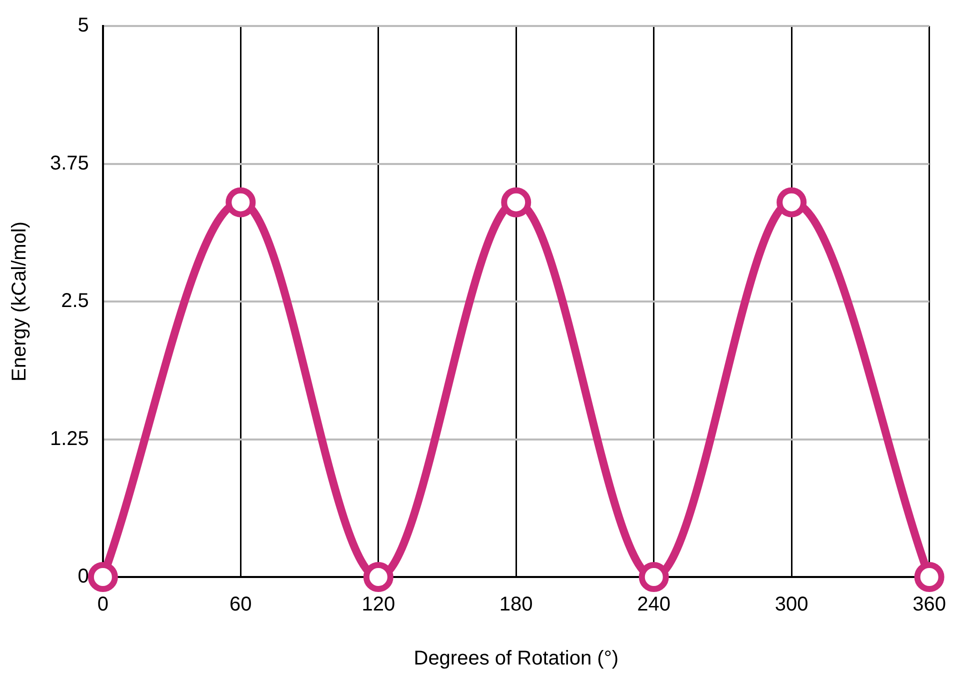 Image resolution: width=962 pixels, height=679 pixels. Describe the element at coordinates (83, 25) in the screenshot. I see `y-tick-label: 5` at that location.